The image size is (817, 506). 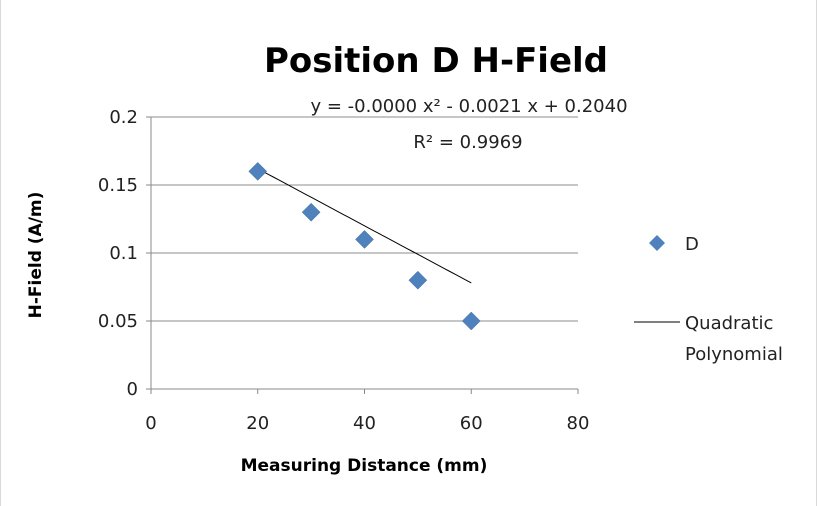 What do you see at coordinates (123, 117) in the screenshot?
I see `y-tick-label: 0.2` at bounding box center [123, 117].